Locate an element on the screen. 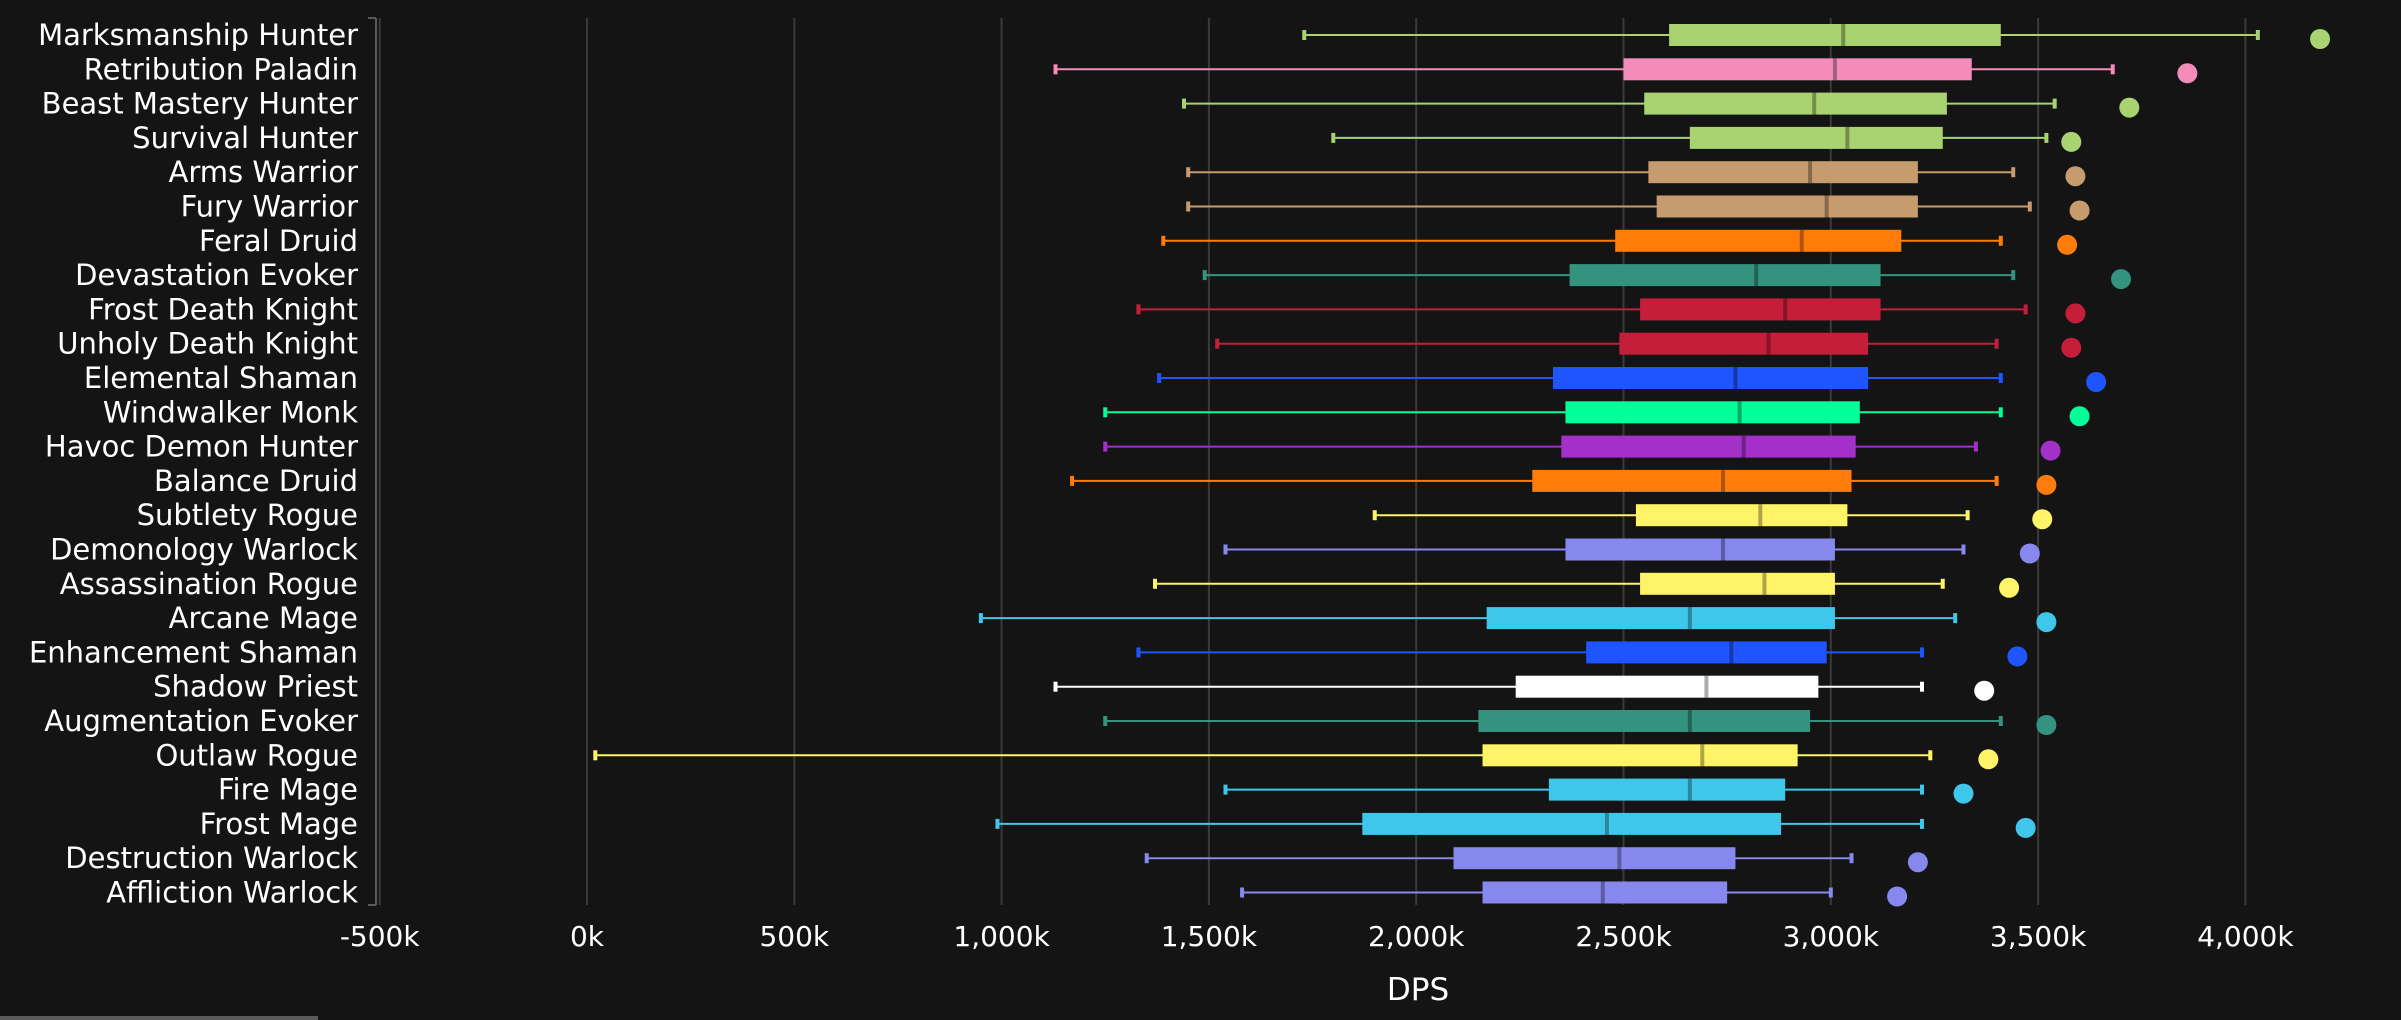 Image resolution: width=2401 pixels, height=1020 pixels. box-row-elemental-shaman is located at coordinates (1632, 379).